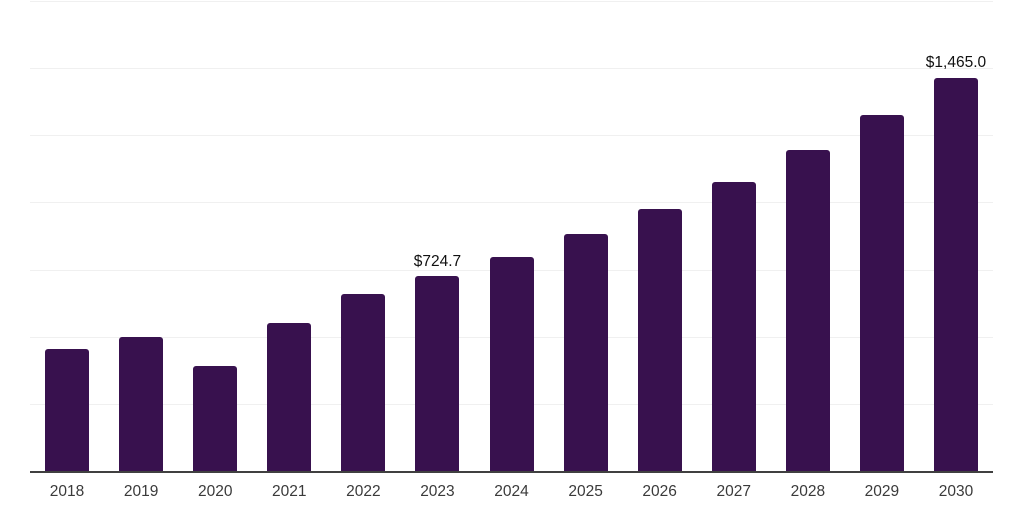 Image resolution: width=1024 pixels, height=512 pixels. I want to click on bar-slot-2020, so click(215, 236).